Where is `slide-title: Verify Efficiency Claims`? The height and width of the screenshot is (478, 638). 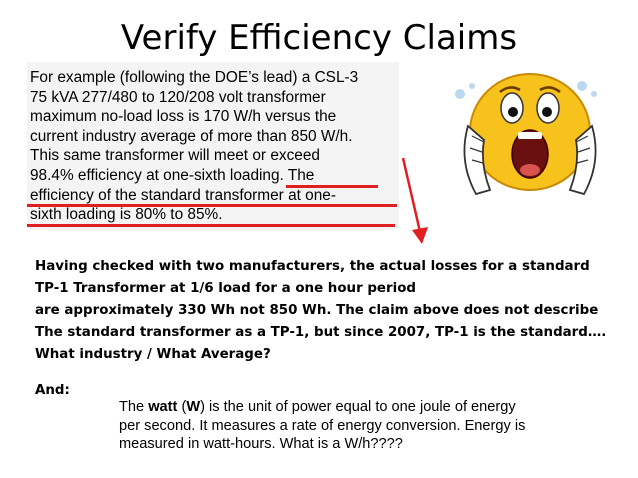 slide-title: Verify Efficiency Claims is located at coordinates (319, 38).